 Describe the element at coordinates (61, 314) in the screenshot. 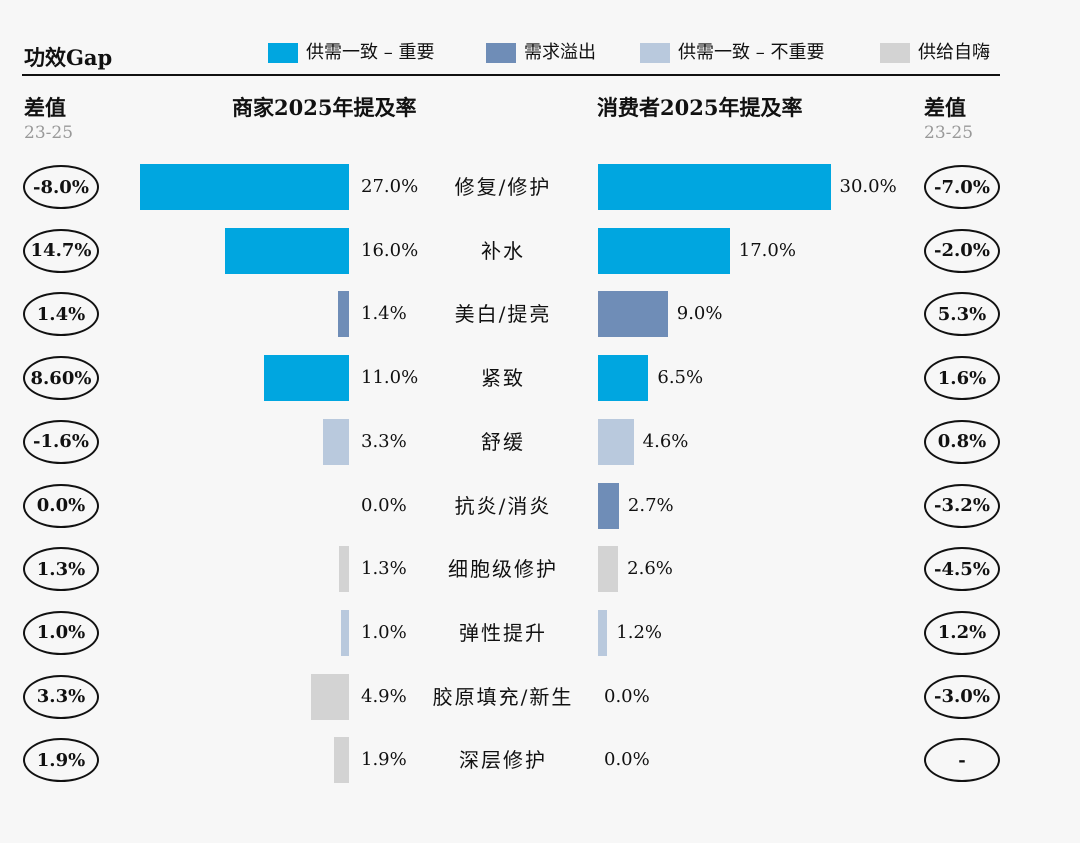

I see `merchant-diff-badge: 1.4%` at that location.